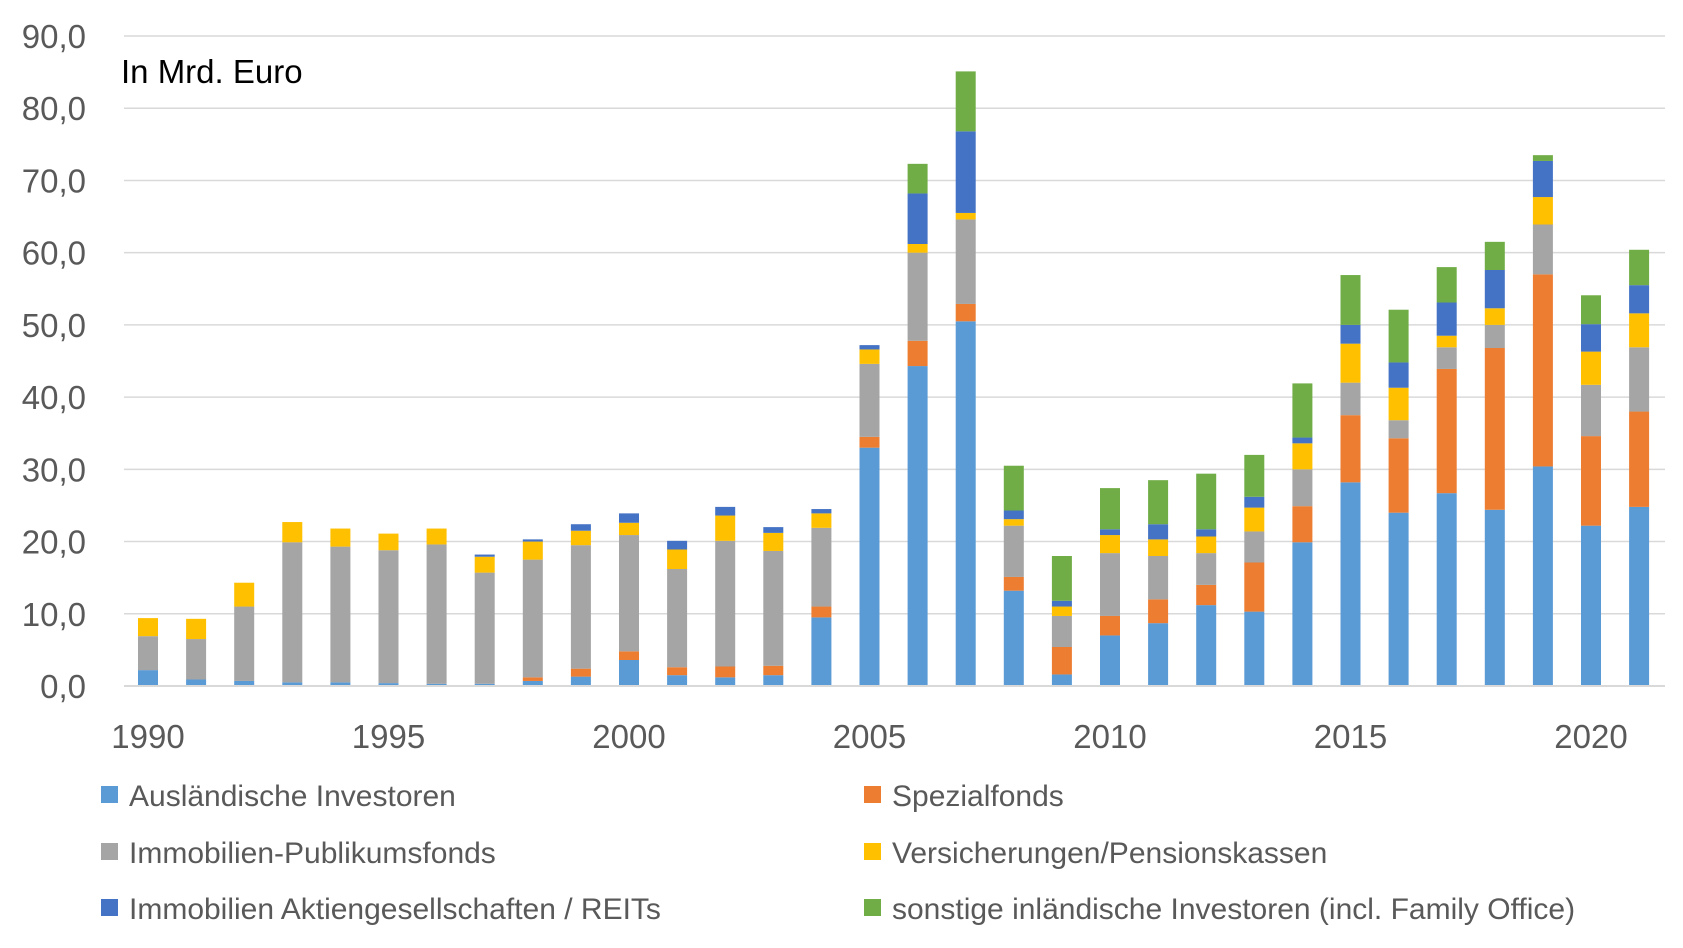 The image size is (1683, 948). I want to click on y-tick-label: 60,0, so click(54, 253).